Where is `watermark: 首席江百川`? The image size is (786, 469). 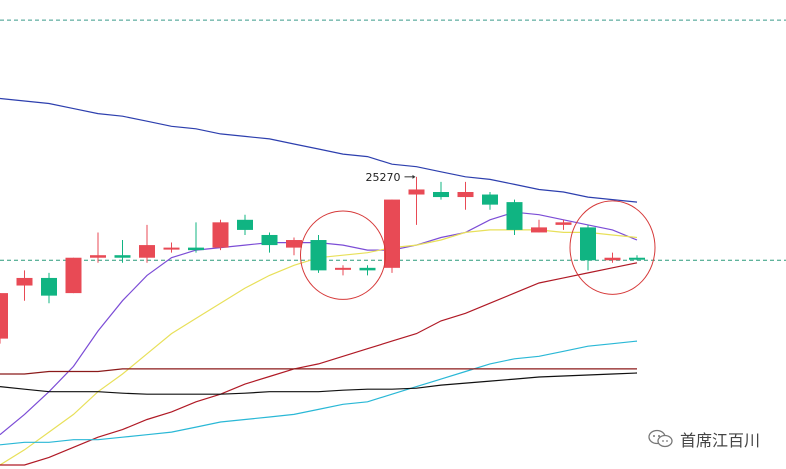 watermark: 首席江百川 is located at coordinates (704, 439).